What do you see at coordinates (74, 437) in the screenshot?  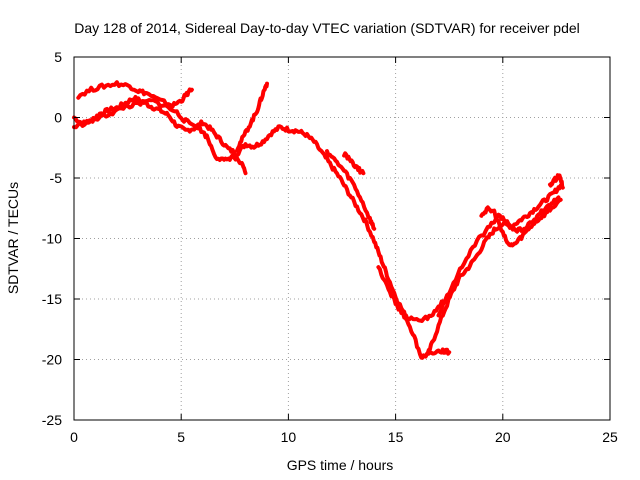 I see `x-tick-label: 0` at bounding box center [74, 437].